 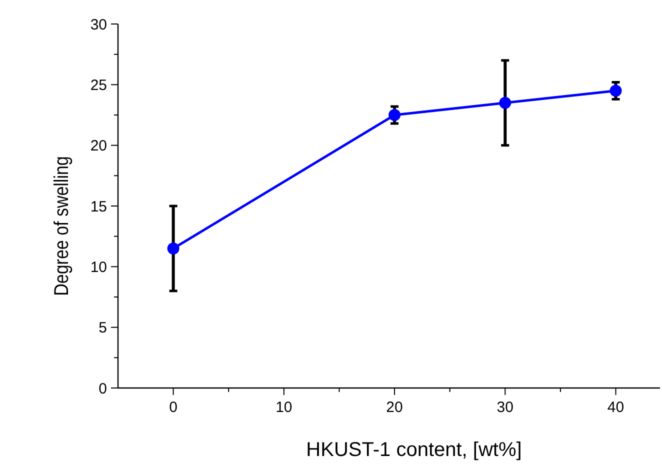 I want to click on x-tick-label: 10, so click(x=284, y=407).